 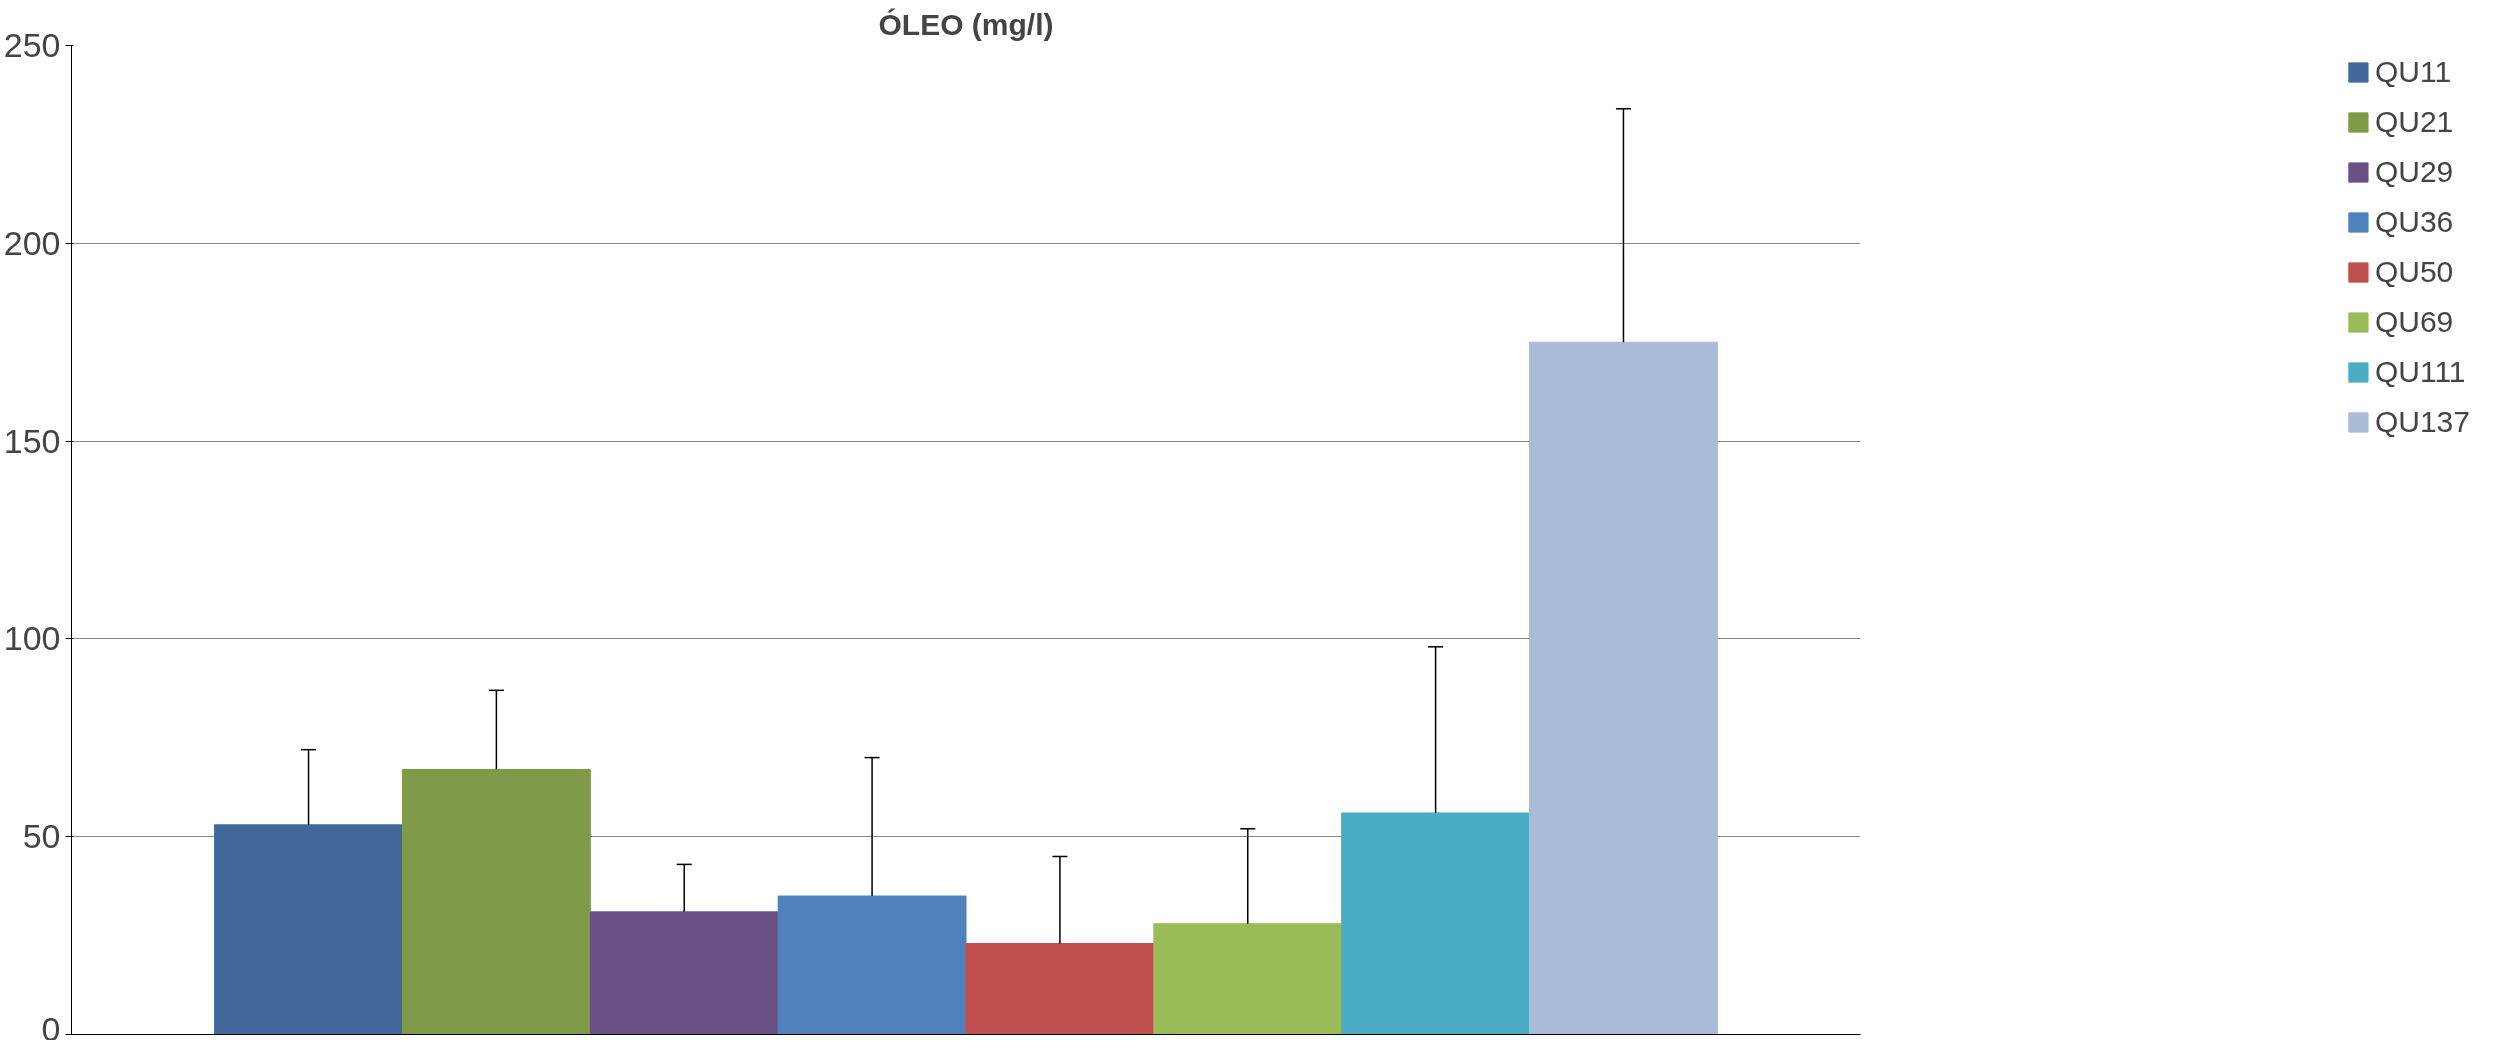 I want to click on y-tick-label: 150, so click(x=32, y=440).